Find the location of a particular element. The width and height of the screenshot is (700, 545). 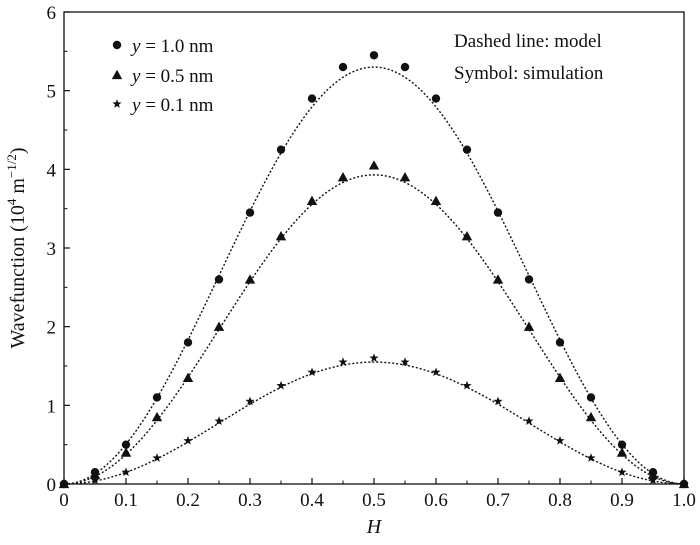

legend-label-2: y = 0.5 nm is located at coordinates (172, 76).